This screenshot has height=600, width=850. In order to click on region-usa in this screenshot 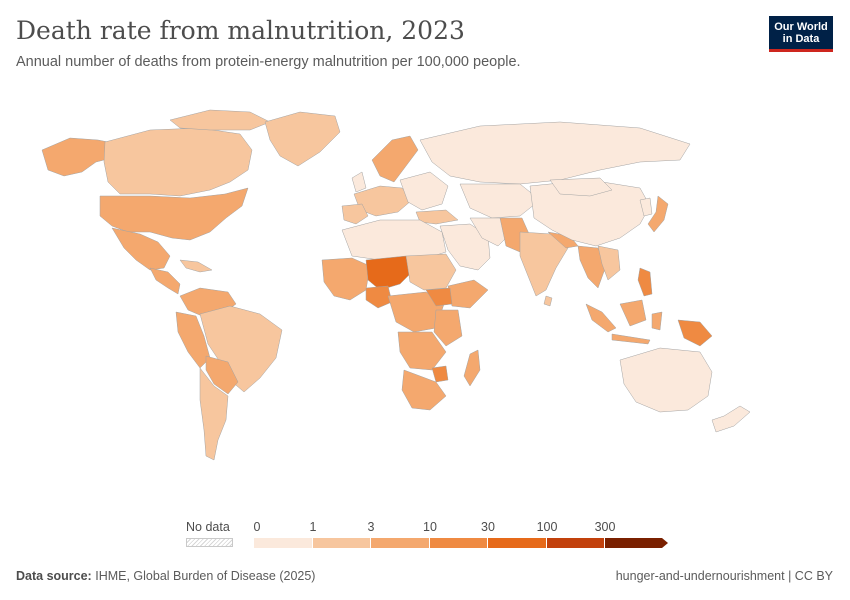, I will do `click(174, 214)`.